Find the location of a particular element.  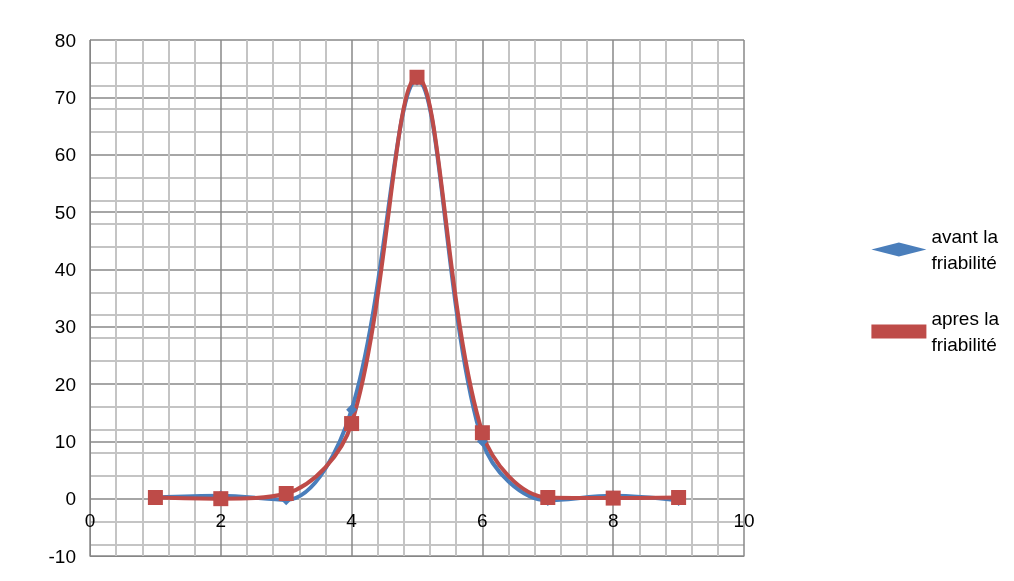

y-tick-label: -10 is located at coordinates (62, 556).